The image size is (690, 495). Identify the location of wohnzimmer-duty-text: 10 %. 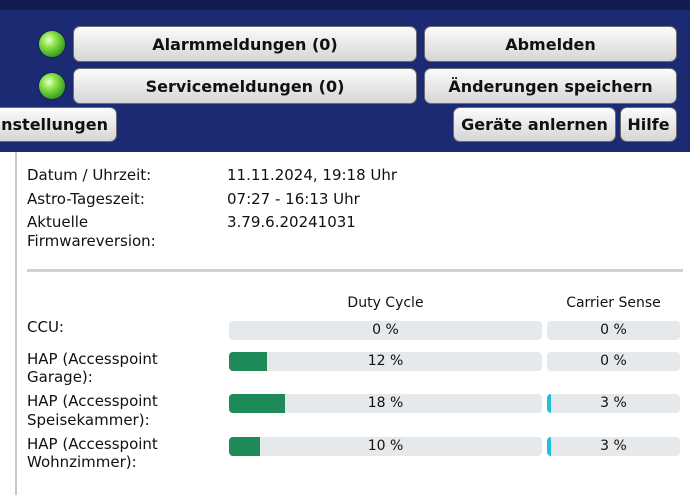
(385, 446).